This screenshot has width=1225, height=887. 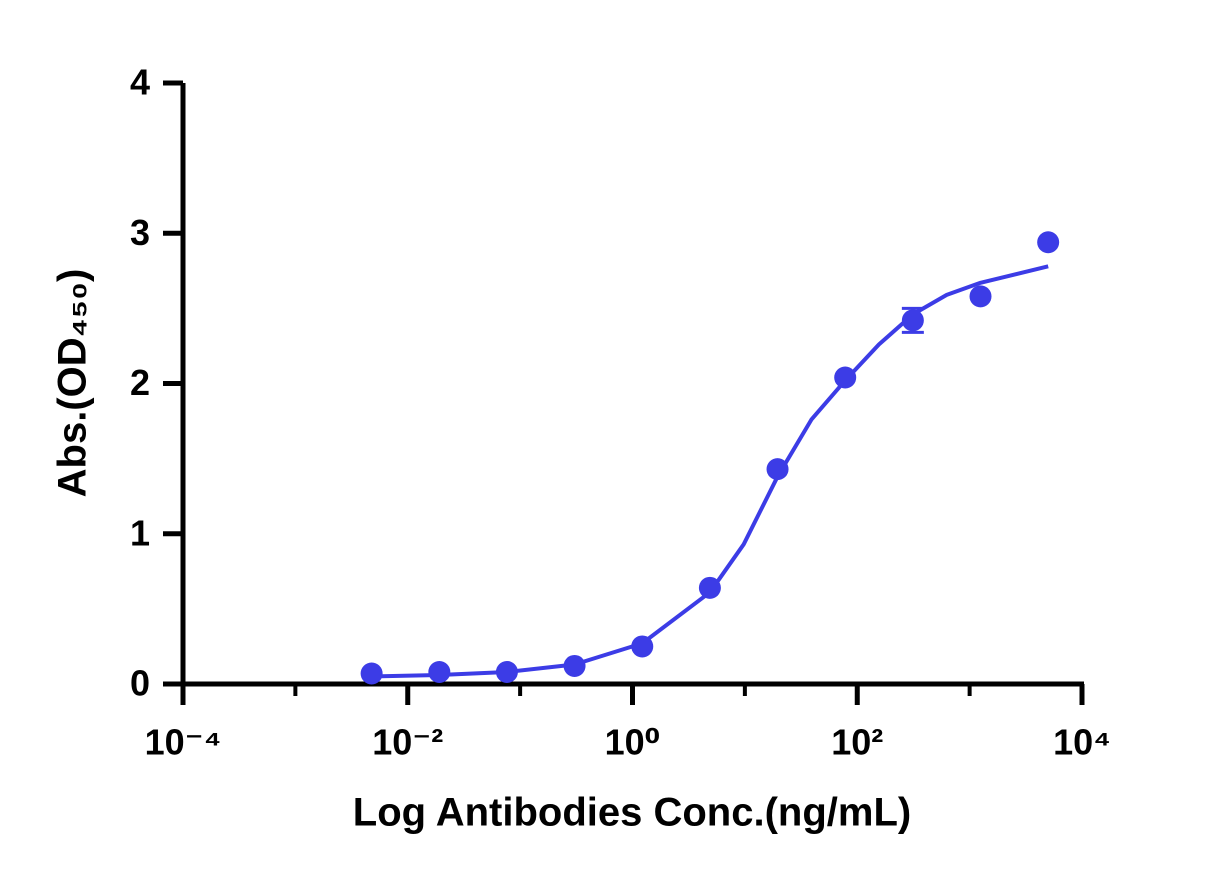 I want to click on y-tick-label: 3, so click(x=140, y=232).